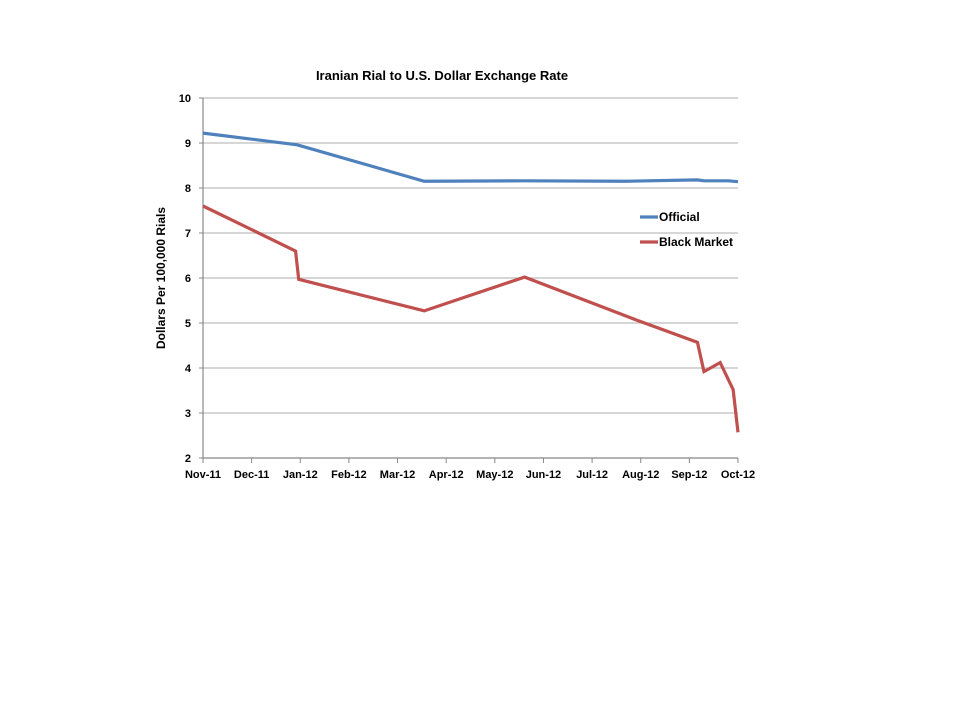 This screenshot has width=960, height=720. What do you see at coordinates (689, 475) in the screenshot?
I see `x-tick-label: Sep-12` at bounding box center [689, 475].